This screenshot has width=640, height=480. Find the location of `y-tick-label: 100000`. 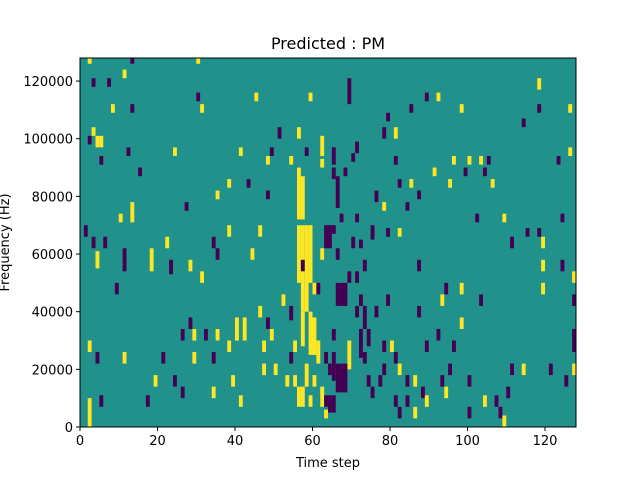

y-tick-label: 100000 is located at coordinates (48, 140).